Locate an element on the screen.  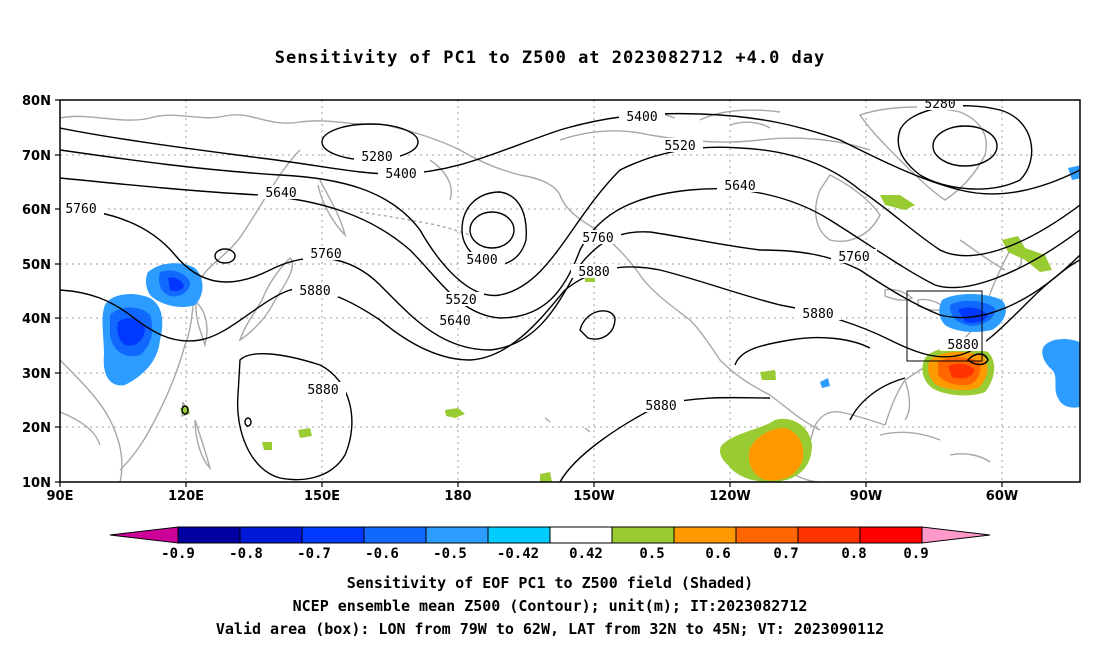
lon-label-90e: 90E is located at coordinates (60, 496).